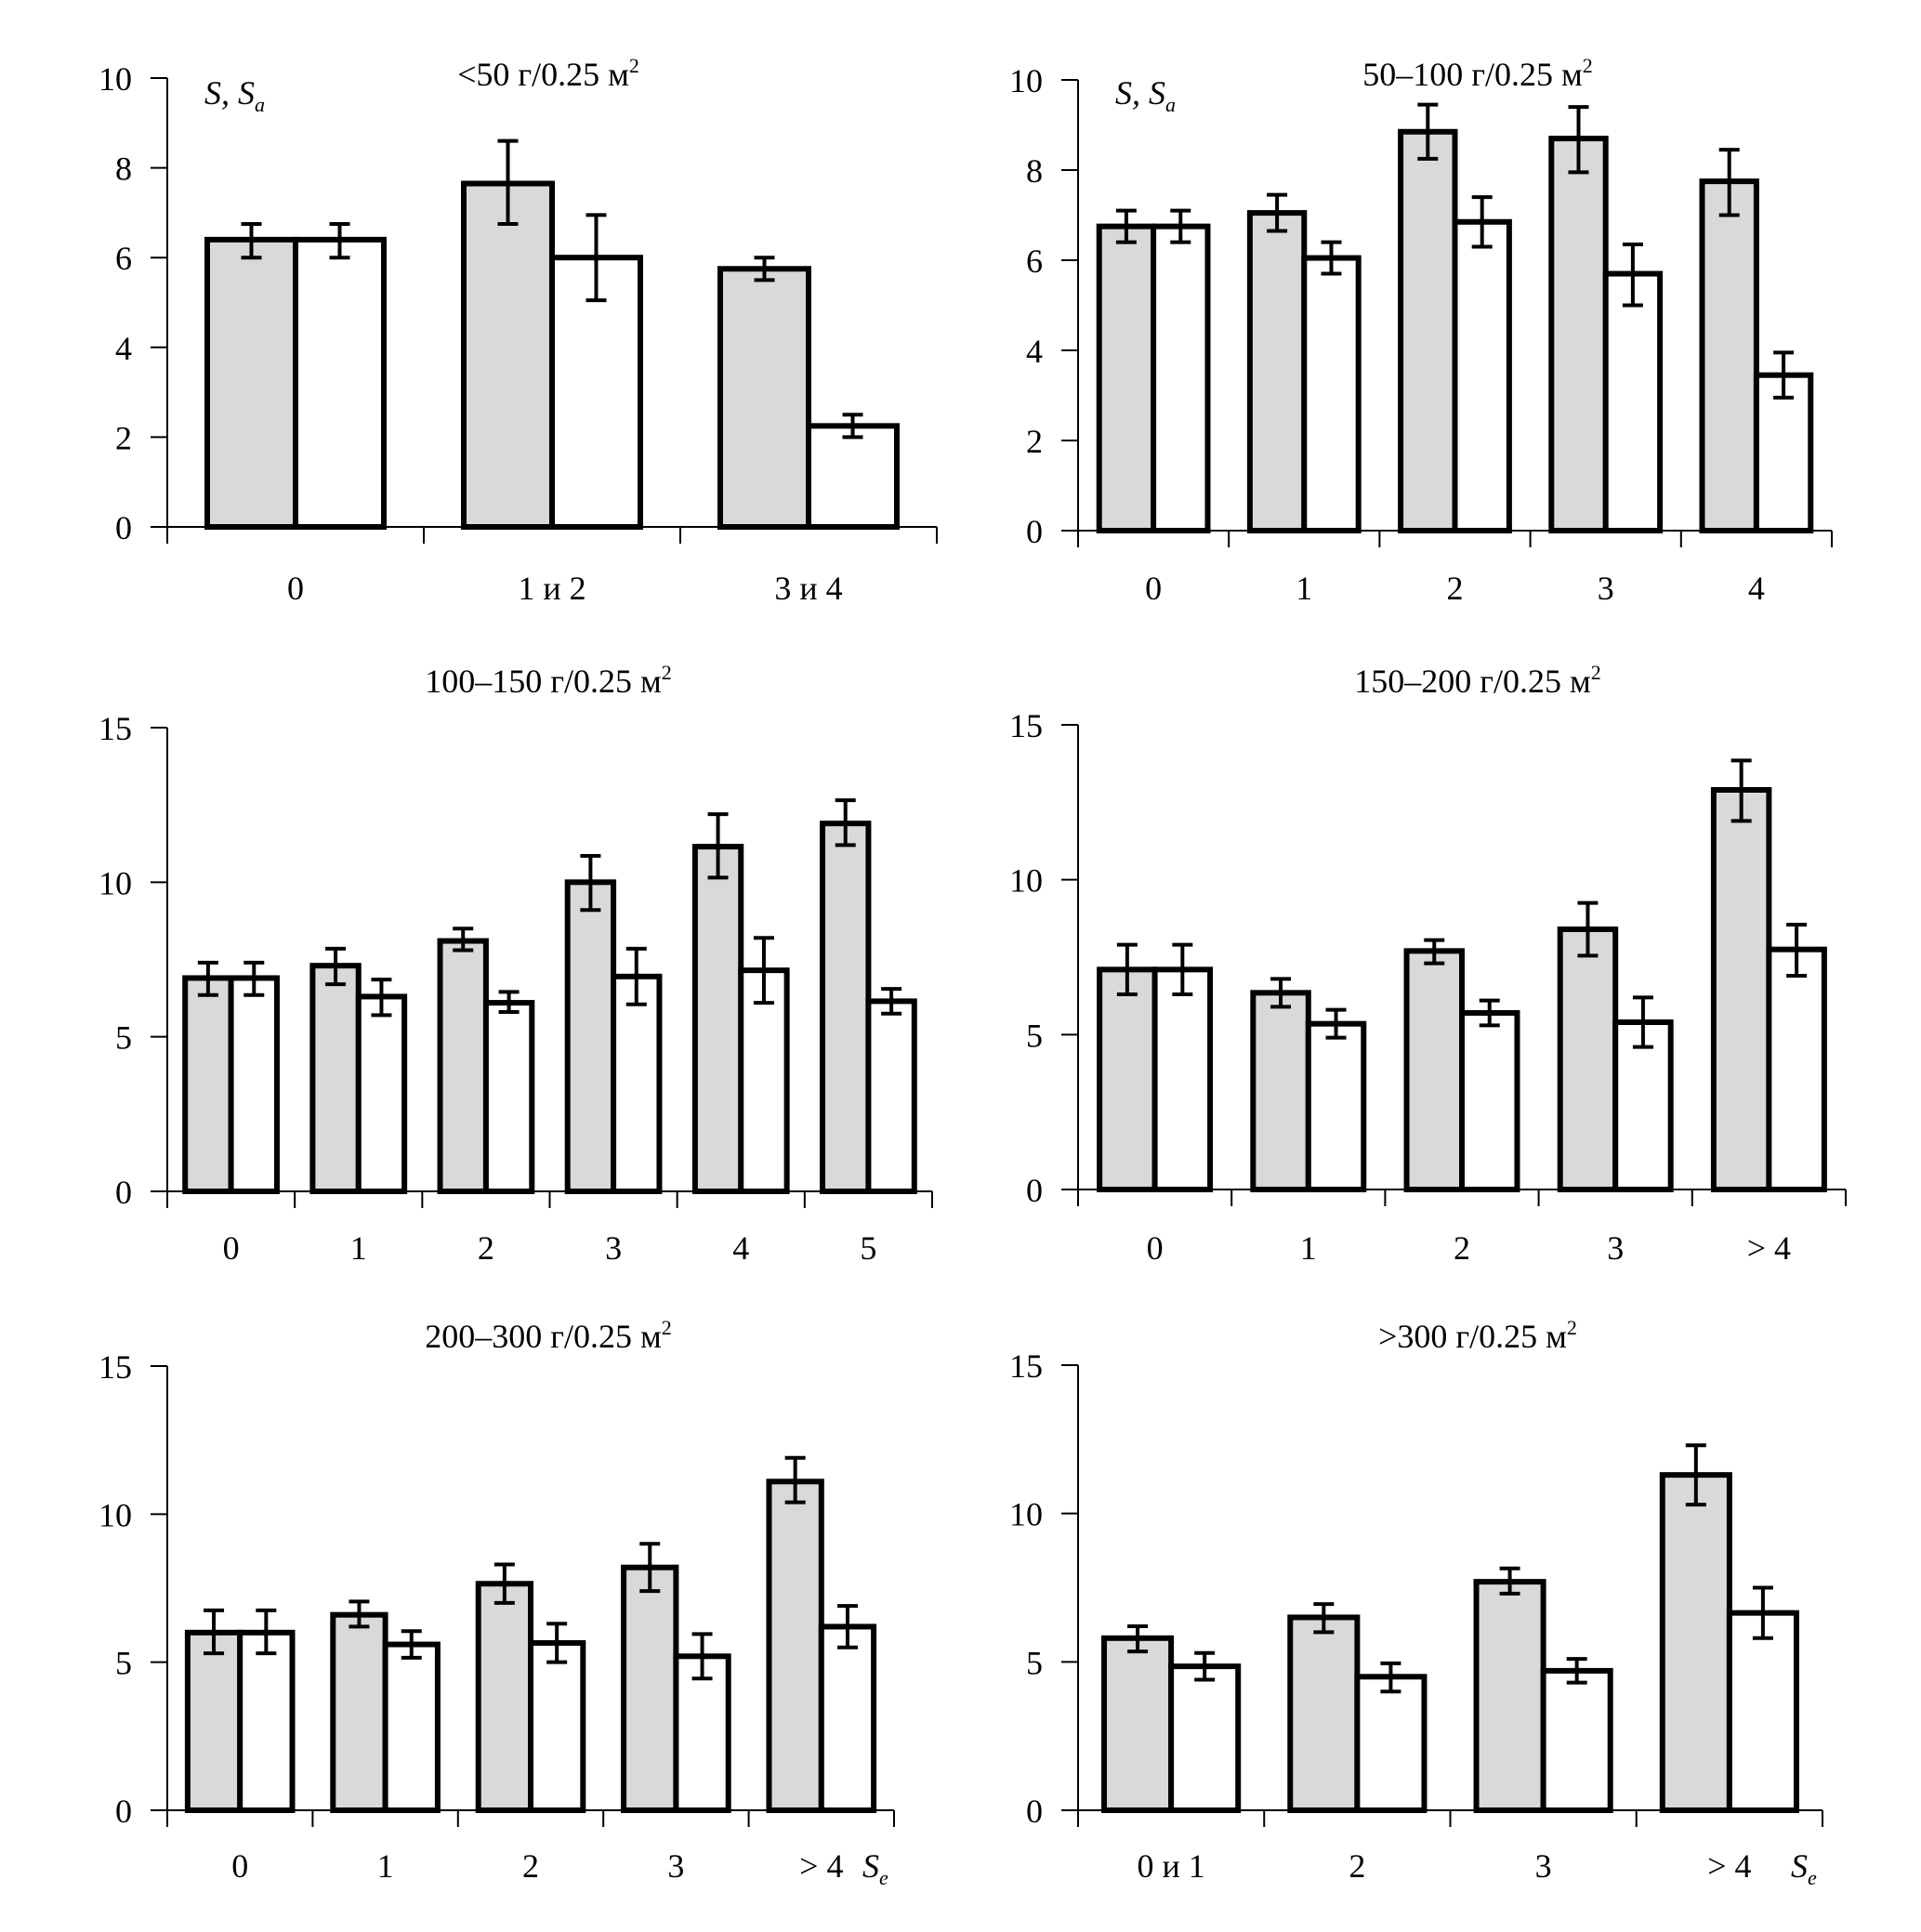  I want to click on x-axis-label: Se, so click(875, 1868).